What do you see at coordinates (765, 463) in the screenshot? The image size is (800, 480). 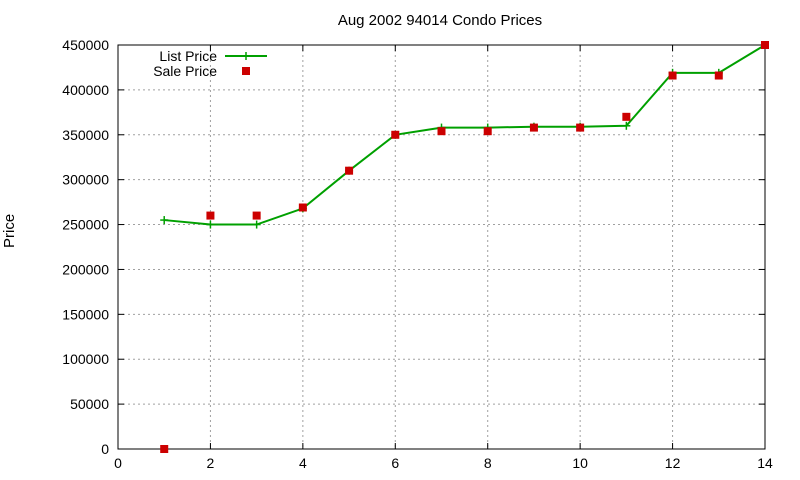 I see `x-tick-label: 14` at bounding box center [765, 463].